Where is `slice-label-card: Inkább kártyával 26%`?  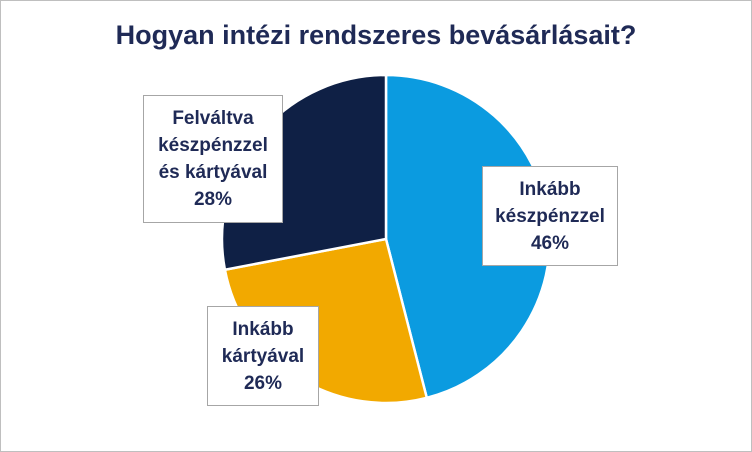 slice-label-card: Inkább kártyával 26% is located at coordinates (263, 356).